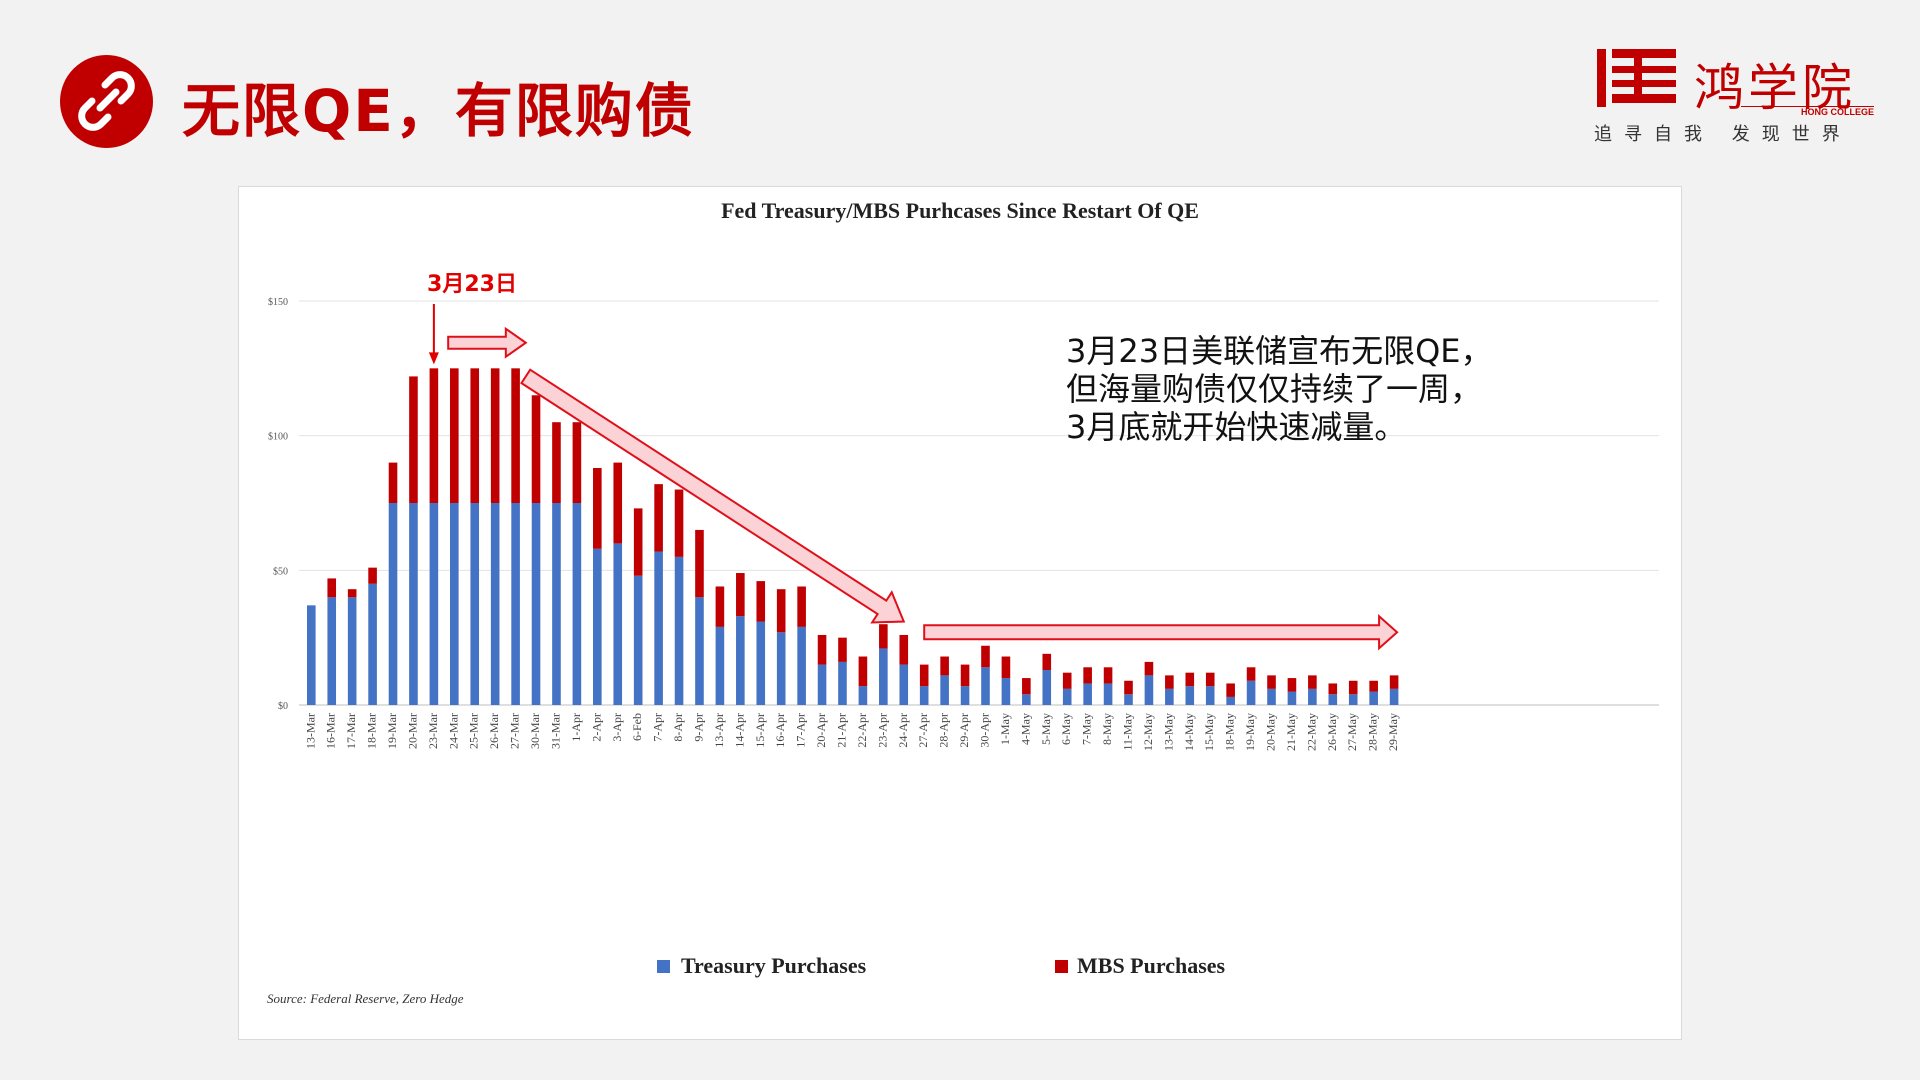 The image size is (1920, 1080). I want to click on x-tick-label: 6-May, so click(1066, 729).